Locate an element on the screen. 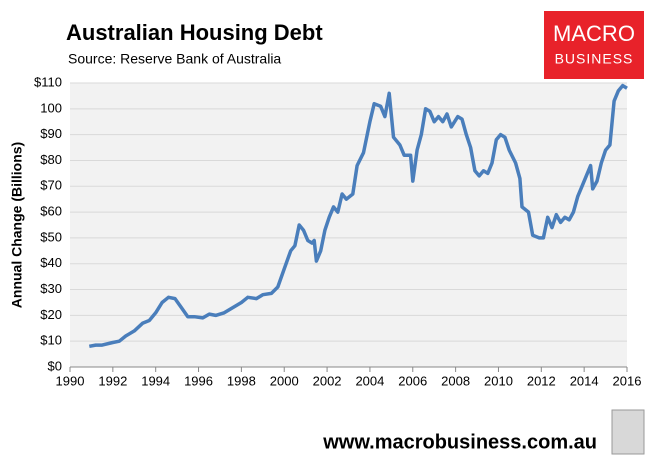 The width and height of the screenshot is (660, 463). y-tick-label: $0 is located at coordinates (55, 365).